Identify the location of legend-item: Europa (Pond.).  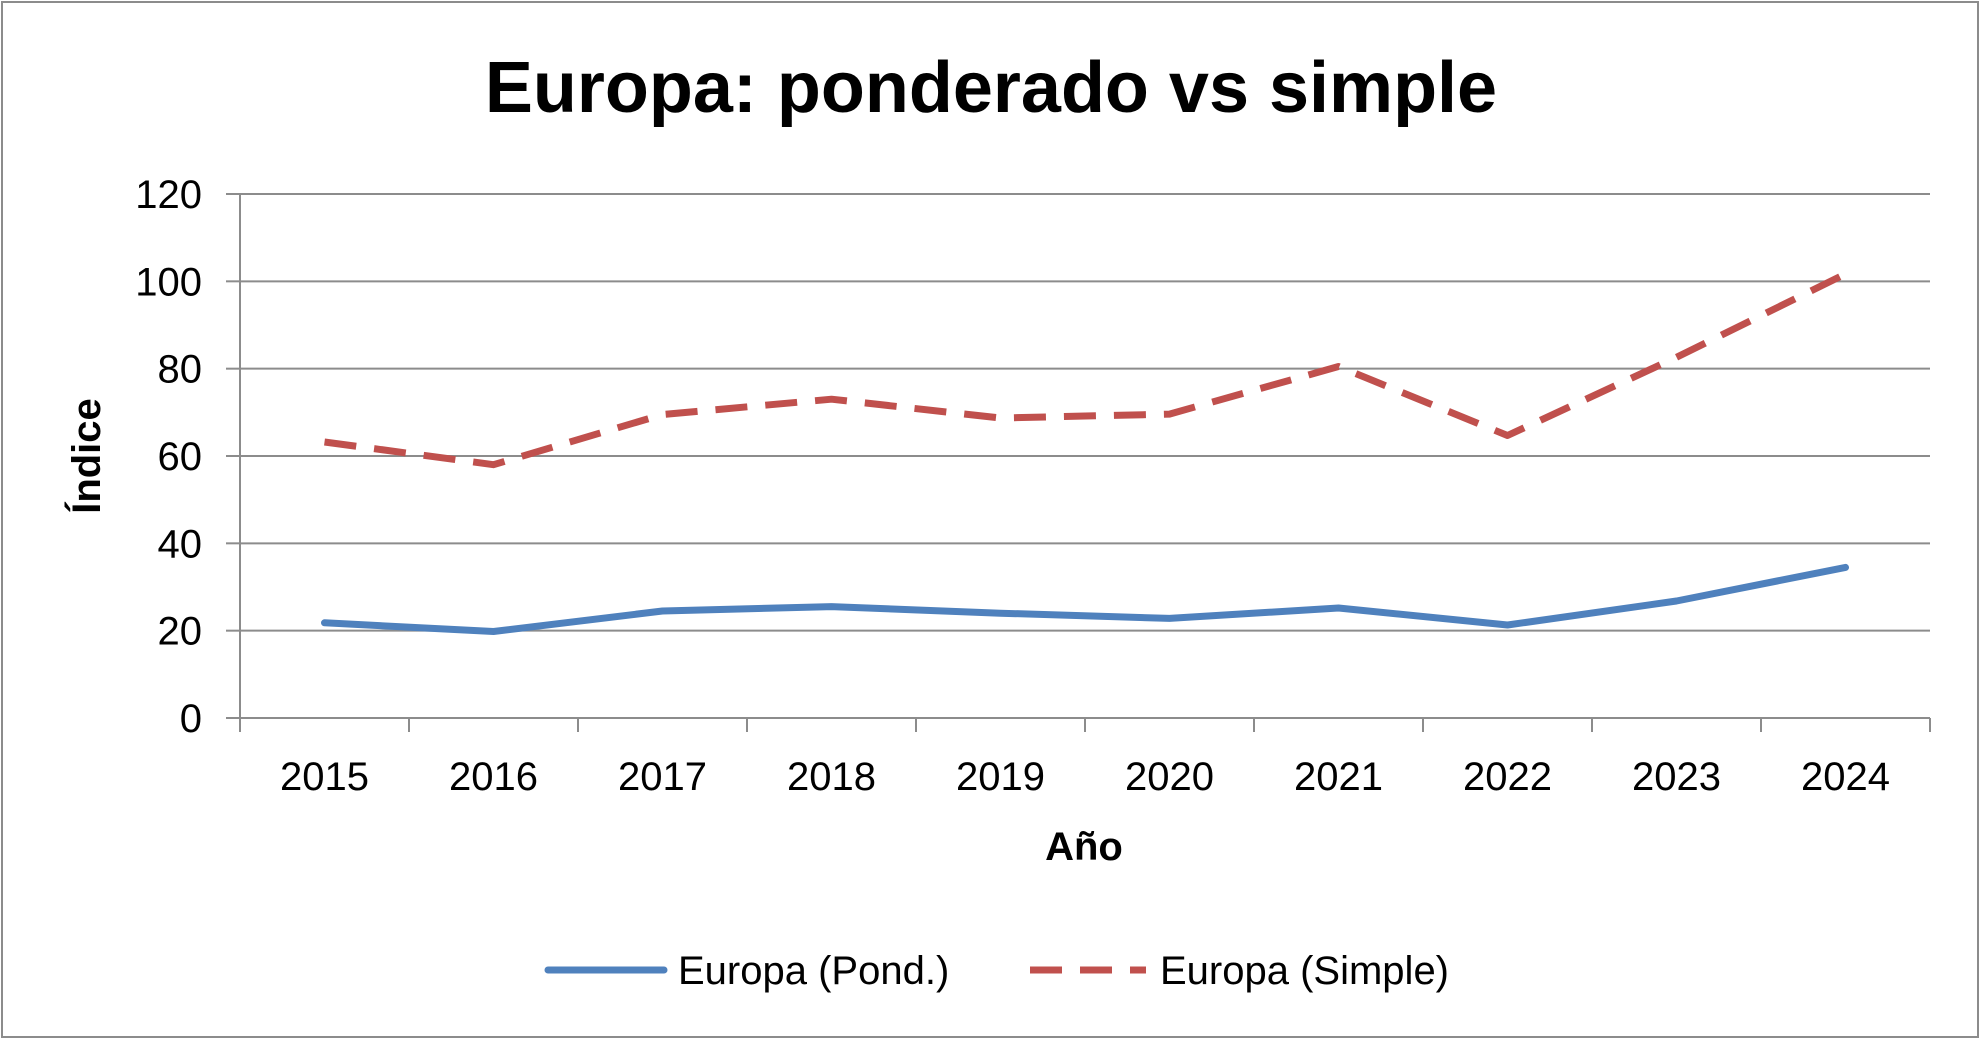
(746, 971).